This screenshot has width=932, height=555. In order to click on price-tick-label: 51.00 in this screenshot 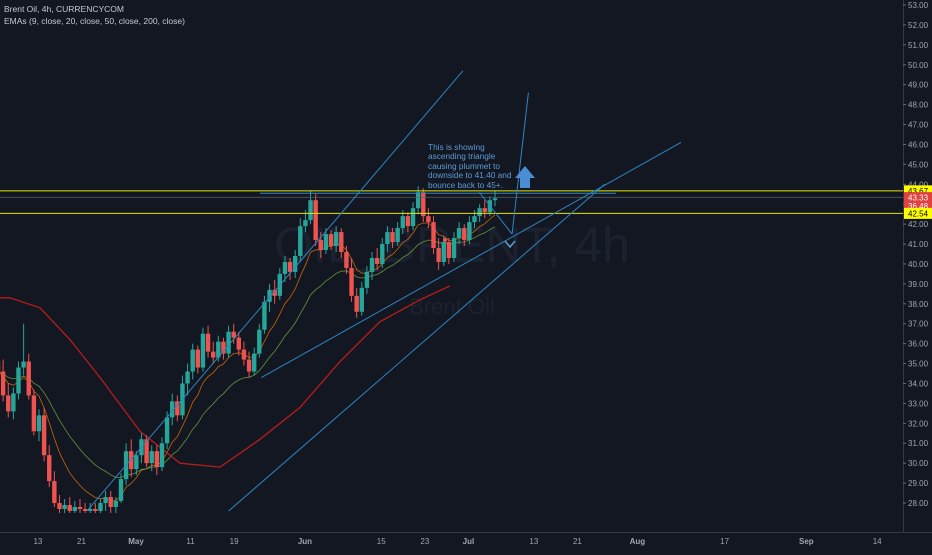, I will do `click(918, 45)`.